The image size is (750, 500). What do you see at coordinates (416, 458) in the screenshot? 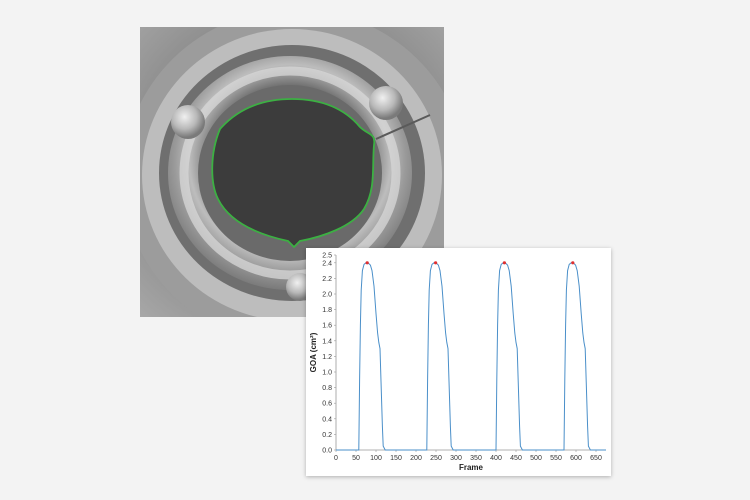
I see `x-tick-label: 200` at bounding box center [416, 458].